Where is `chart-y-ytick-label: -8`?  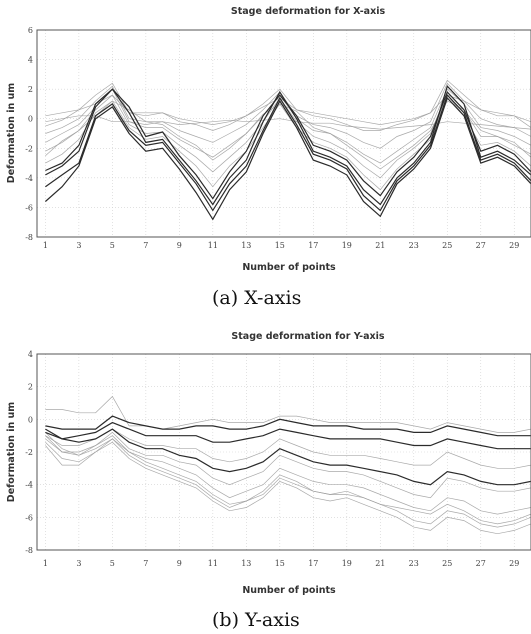
chart-y-ytick-label: -8 is located at coordinates (29, 550).